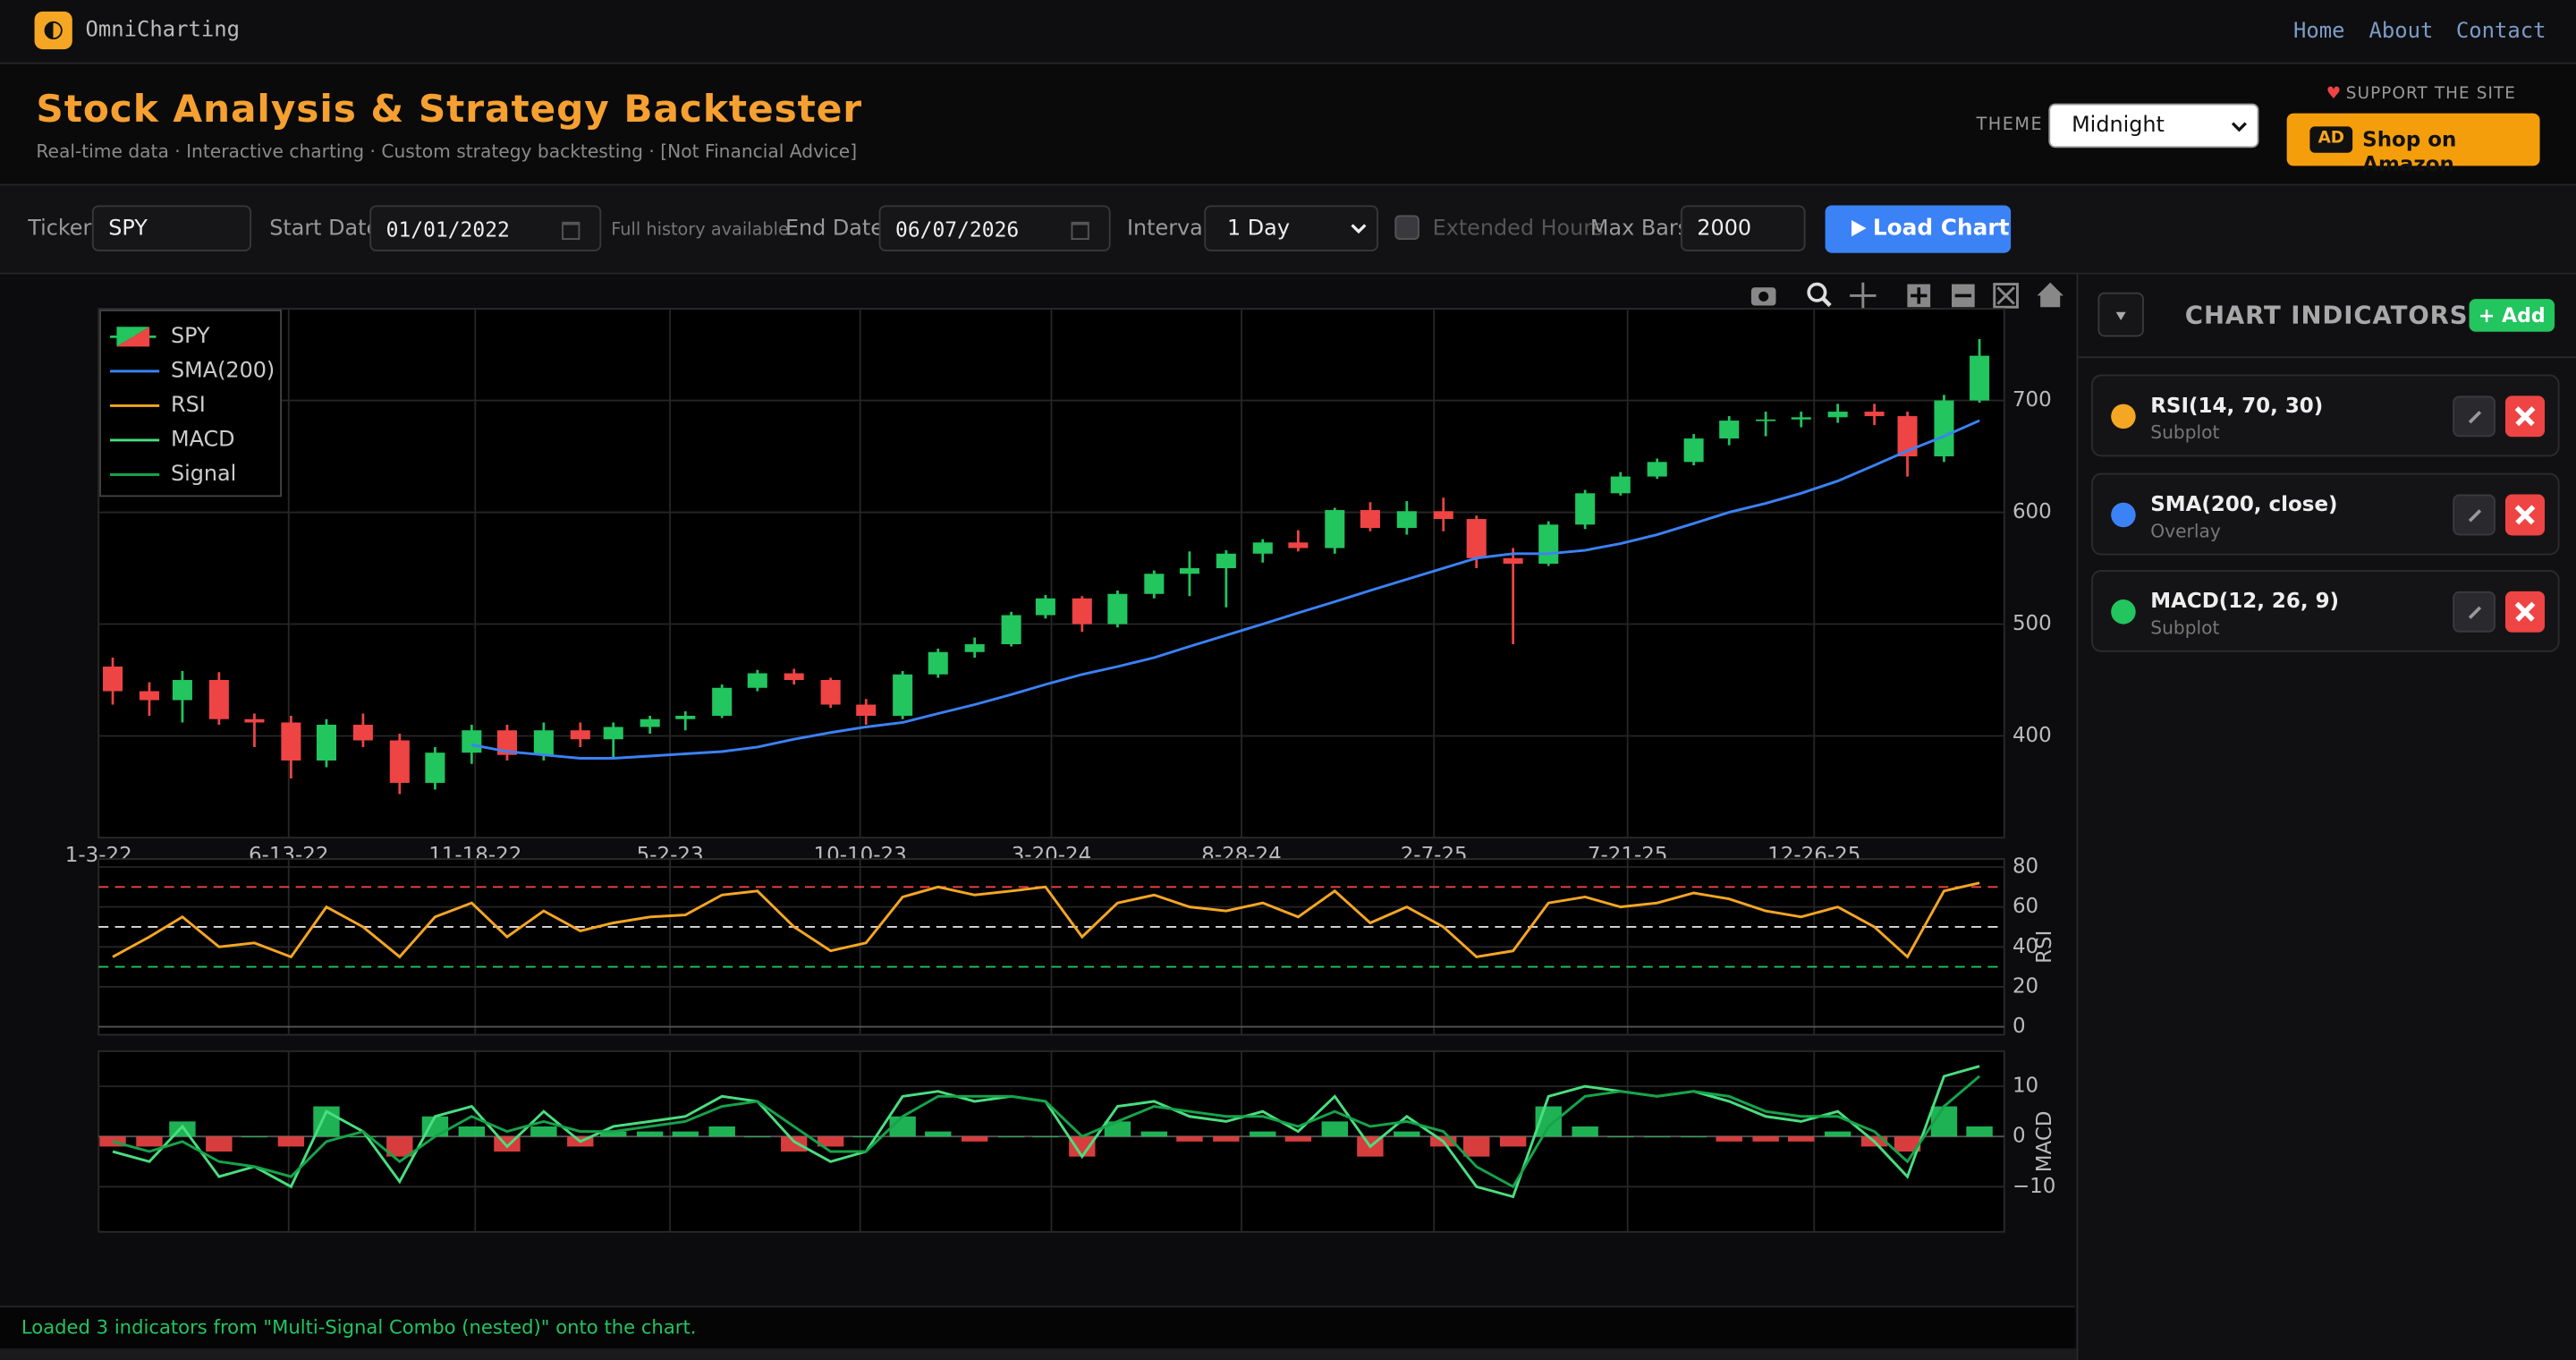  Describe the element at coordinates (2185, 432) in the screenshot. I see `indicator-kind: Subplot` at that location.